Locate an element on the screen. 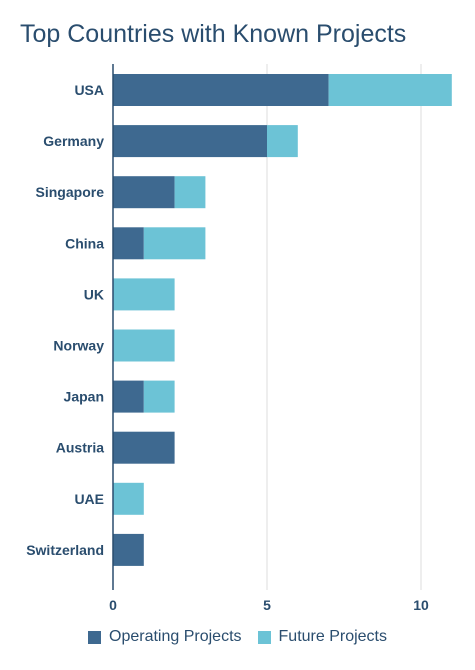 This screenshot has width=475, height=670. chart-title: Top Countries with Known Projects is located at coordinates (213, 34).